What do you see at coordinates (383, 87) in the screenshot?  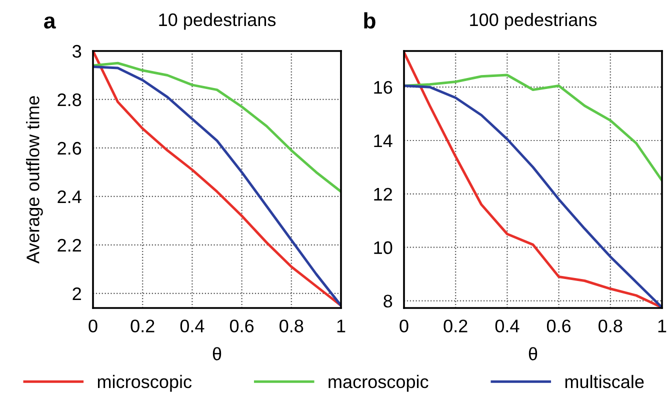 I see `y-tick-label: 16` at bounding box center [383, 87].